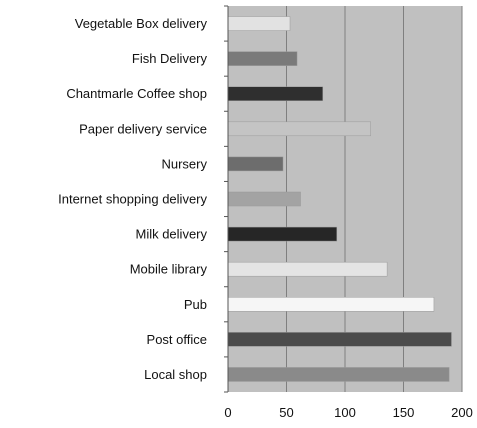 The width and height of the screenshot is (477, 428). What do you see at coordinates (177, 339) in the screenshot?
I see `category-label: Post office` at bounding box center [177, 339].